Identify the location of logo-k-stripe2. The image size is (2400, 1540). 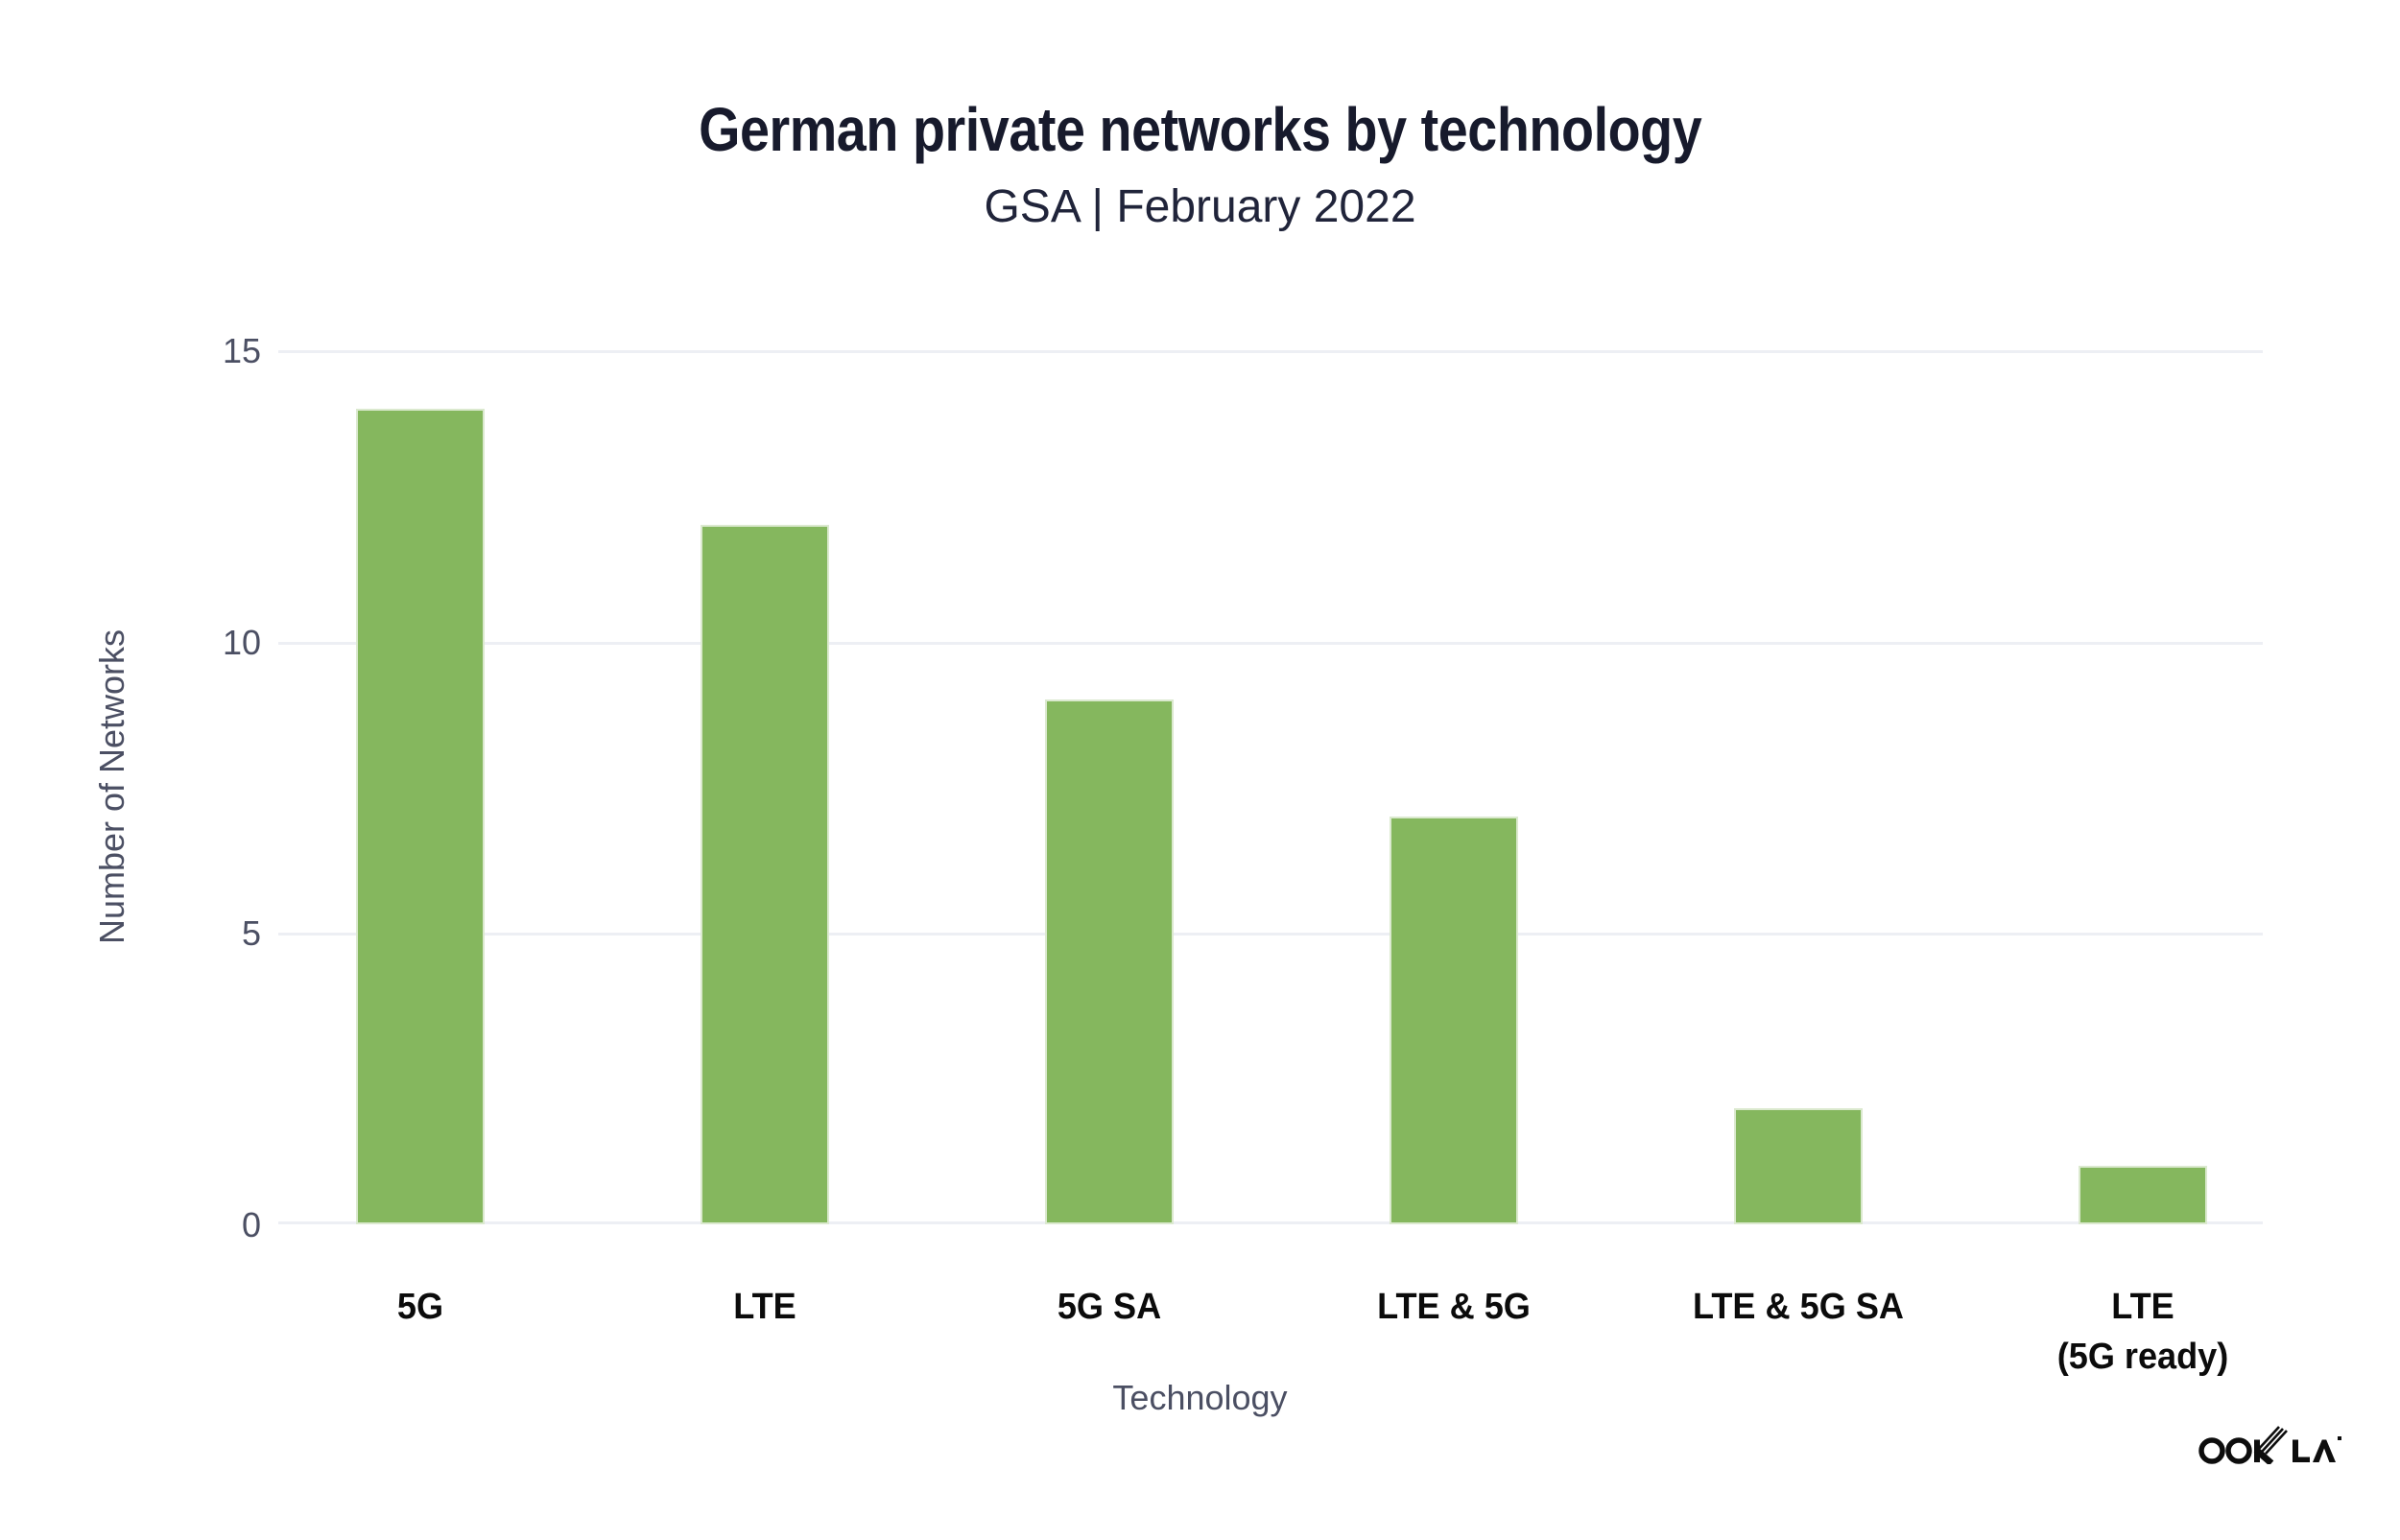
(2272, 1440).